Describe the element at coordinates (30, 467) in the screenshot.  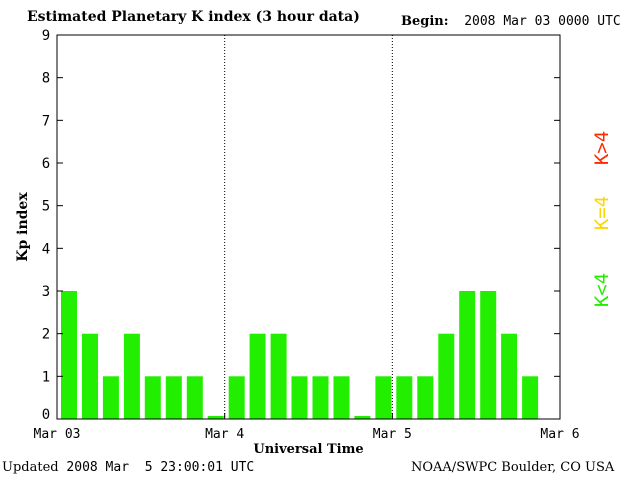
I see `updated-label: Updated` at that location.